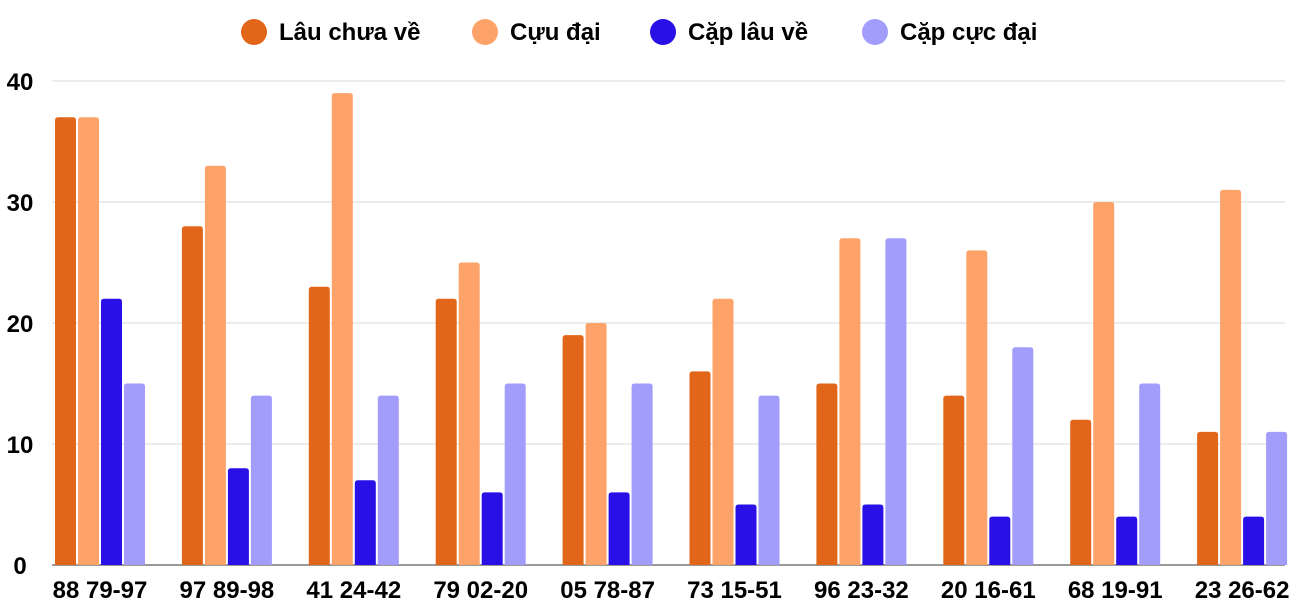  Describe the element at coordinates (555, 32) in the screenshot. I see `legend-label-2: Cựu đại` at that location.